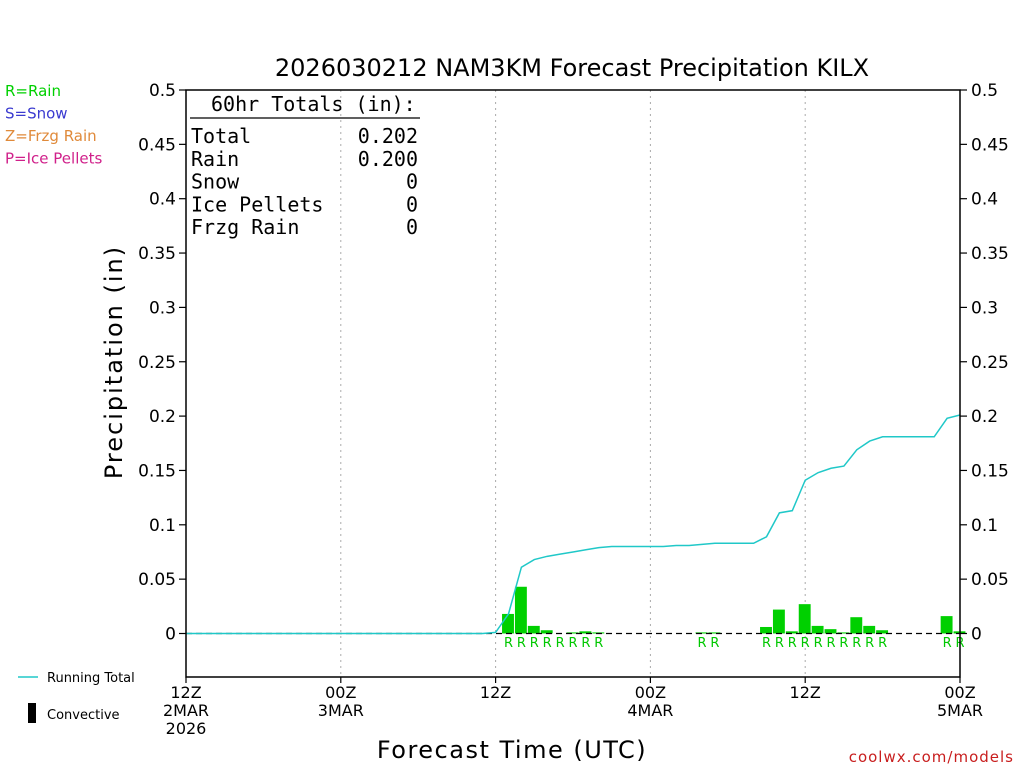 This screenshot has width=1024, height=768. I want to click on x-tick-label: 5MAR, so click(960, 710).